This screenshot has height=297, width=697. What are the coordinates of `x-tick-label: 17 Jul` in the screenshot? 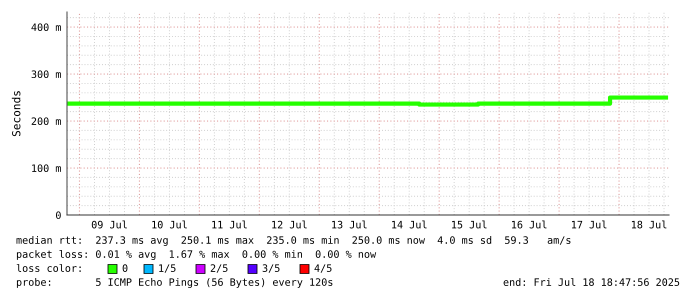 It's located at (589, 224).